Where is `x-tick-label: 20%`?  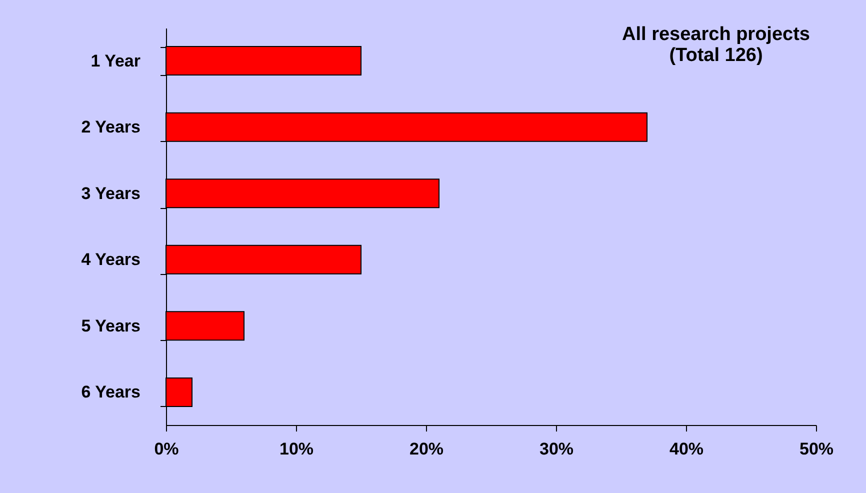
x-tick-label: 20% is located at coordinates (426, 449).